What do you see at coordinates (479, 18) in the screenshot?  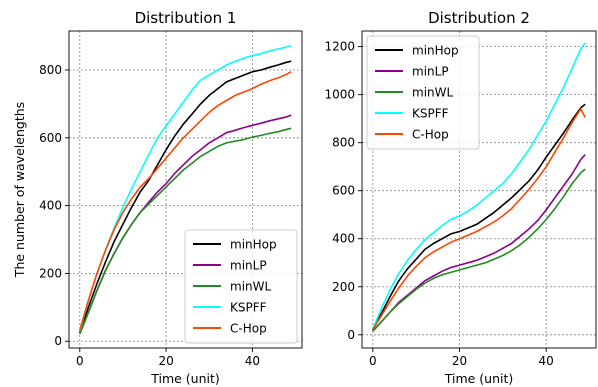 I see `chart-title: Distribution 2` at bounding box center [479, 18].